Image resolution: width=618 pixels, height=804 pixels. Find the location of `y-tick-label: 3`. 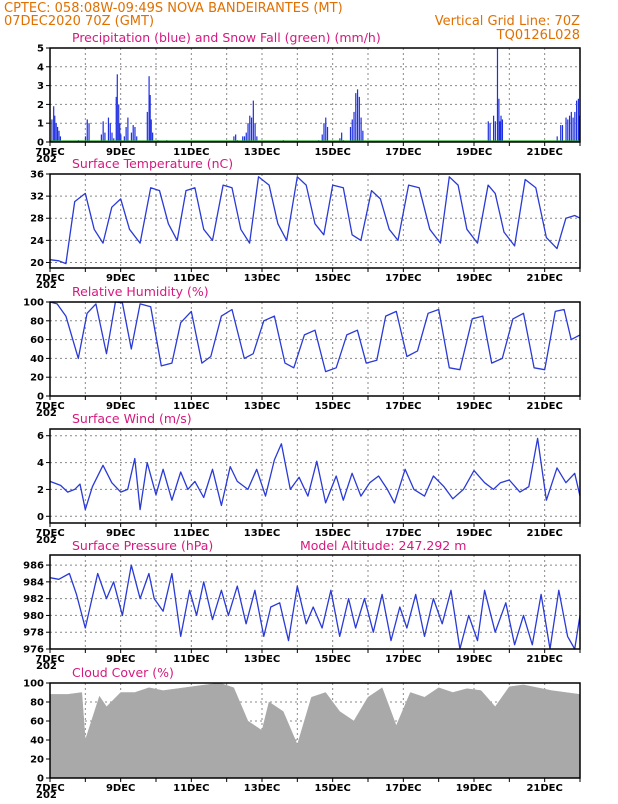

y-tick-label: 3 is located at coordinates (40, 86).